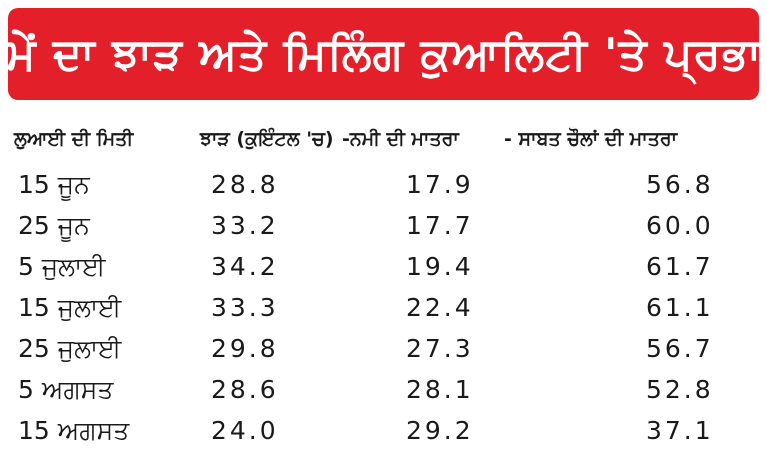 Image resolution: width=767 pixels, height=472 pixels. Describe the element at coordinates (680, 184) in the screenshot. I see `cell-whole-grain: 56.8` at that location.